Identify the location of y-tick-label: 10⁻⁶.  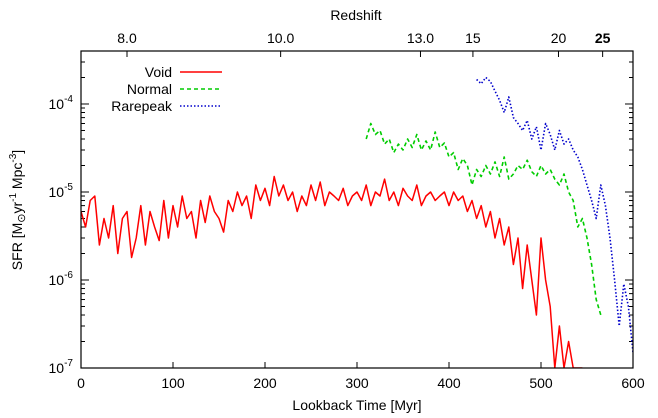
(61, 279).